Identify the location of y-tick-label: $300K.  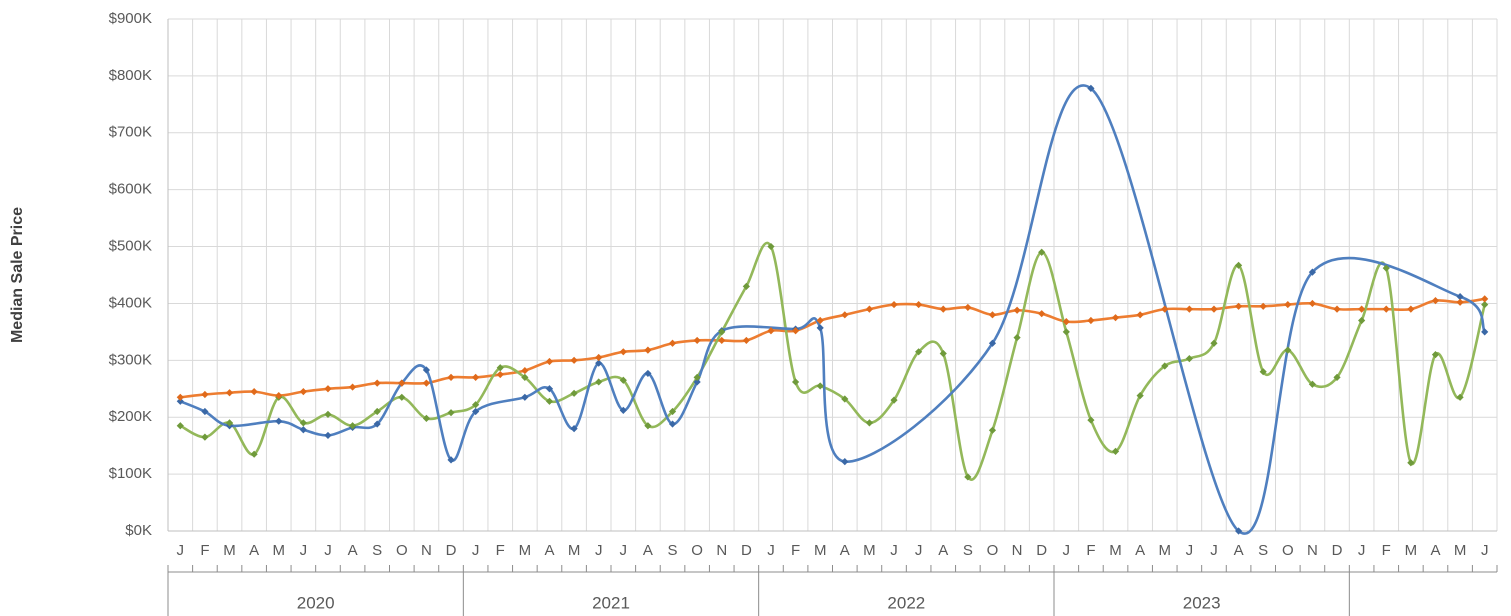
(130, 359).